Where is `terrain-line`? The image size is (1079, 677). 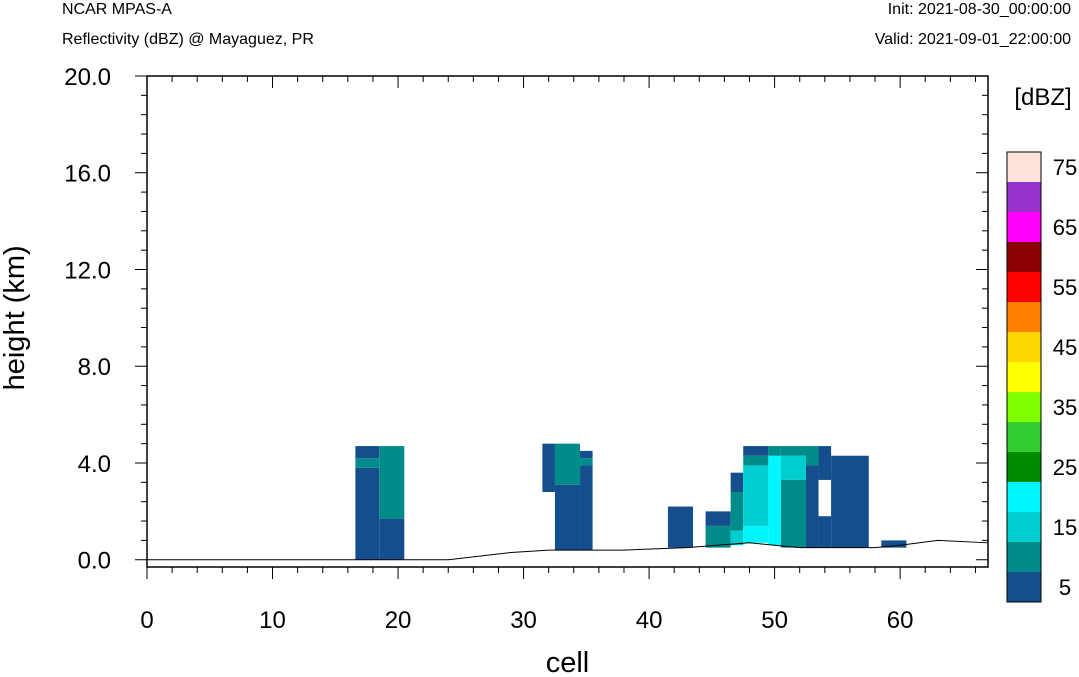
terrain-line is located at coordinates (568, 550).